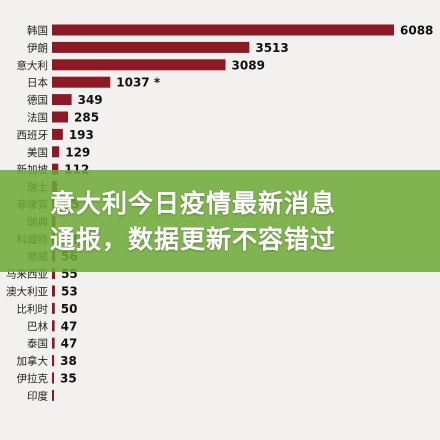 The image size is (440, 440). What do you see at coordinates (193, 203) in the screenshot?
I see `headline-line-1: 意大利今日疫情最新消息` at bounding box center [193, 203].